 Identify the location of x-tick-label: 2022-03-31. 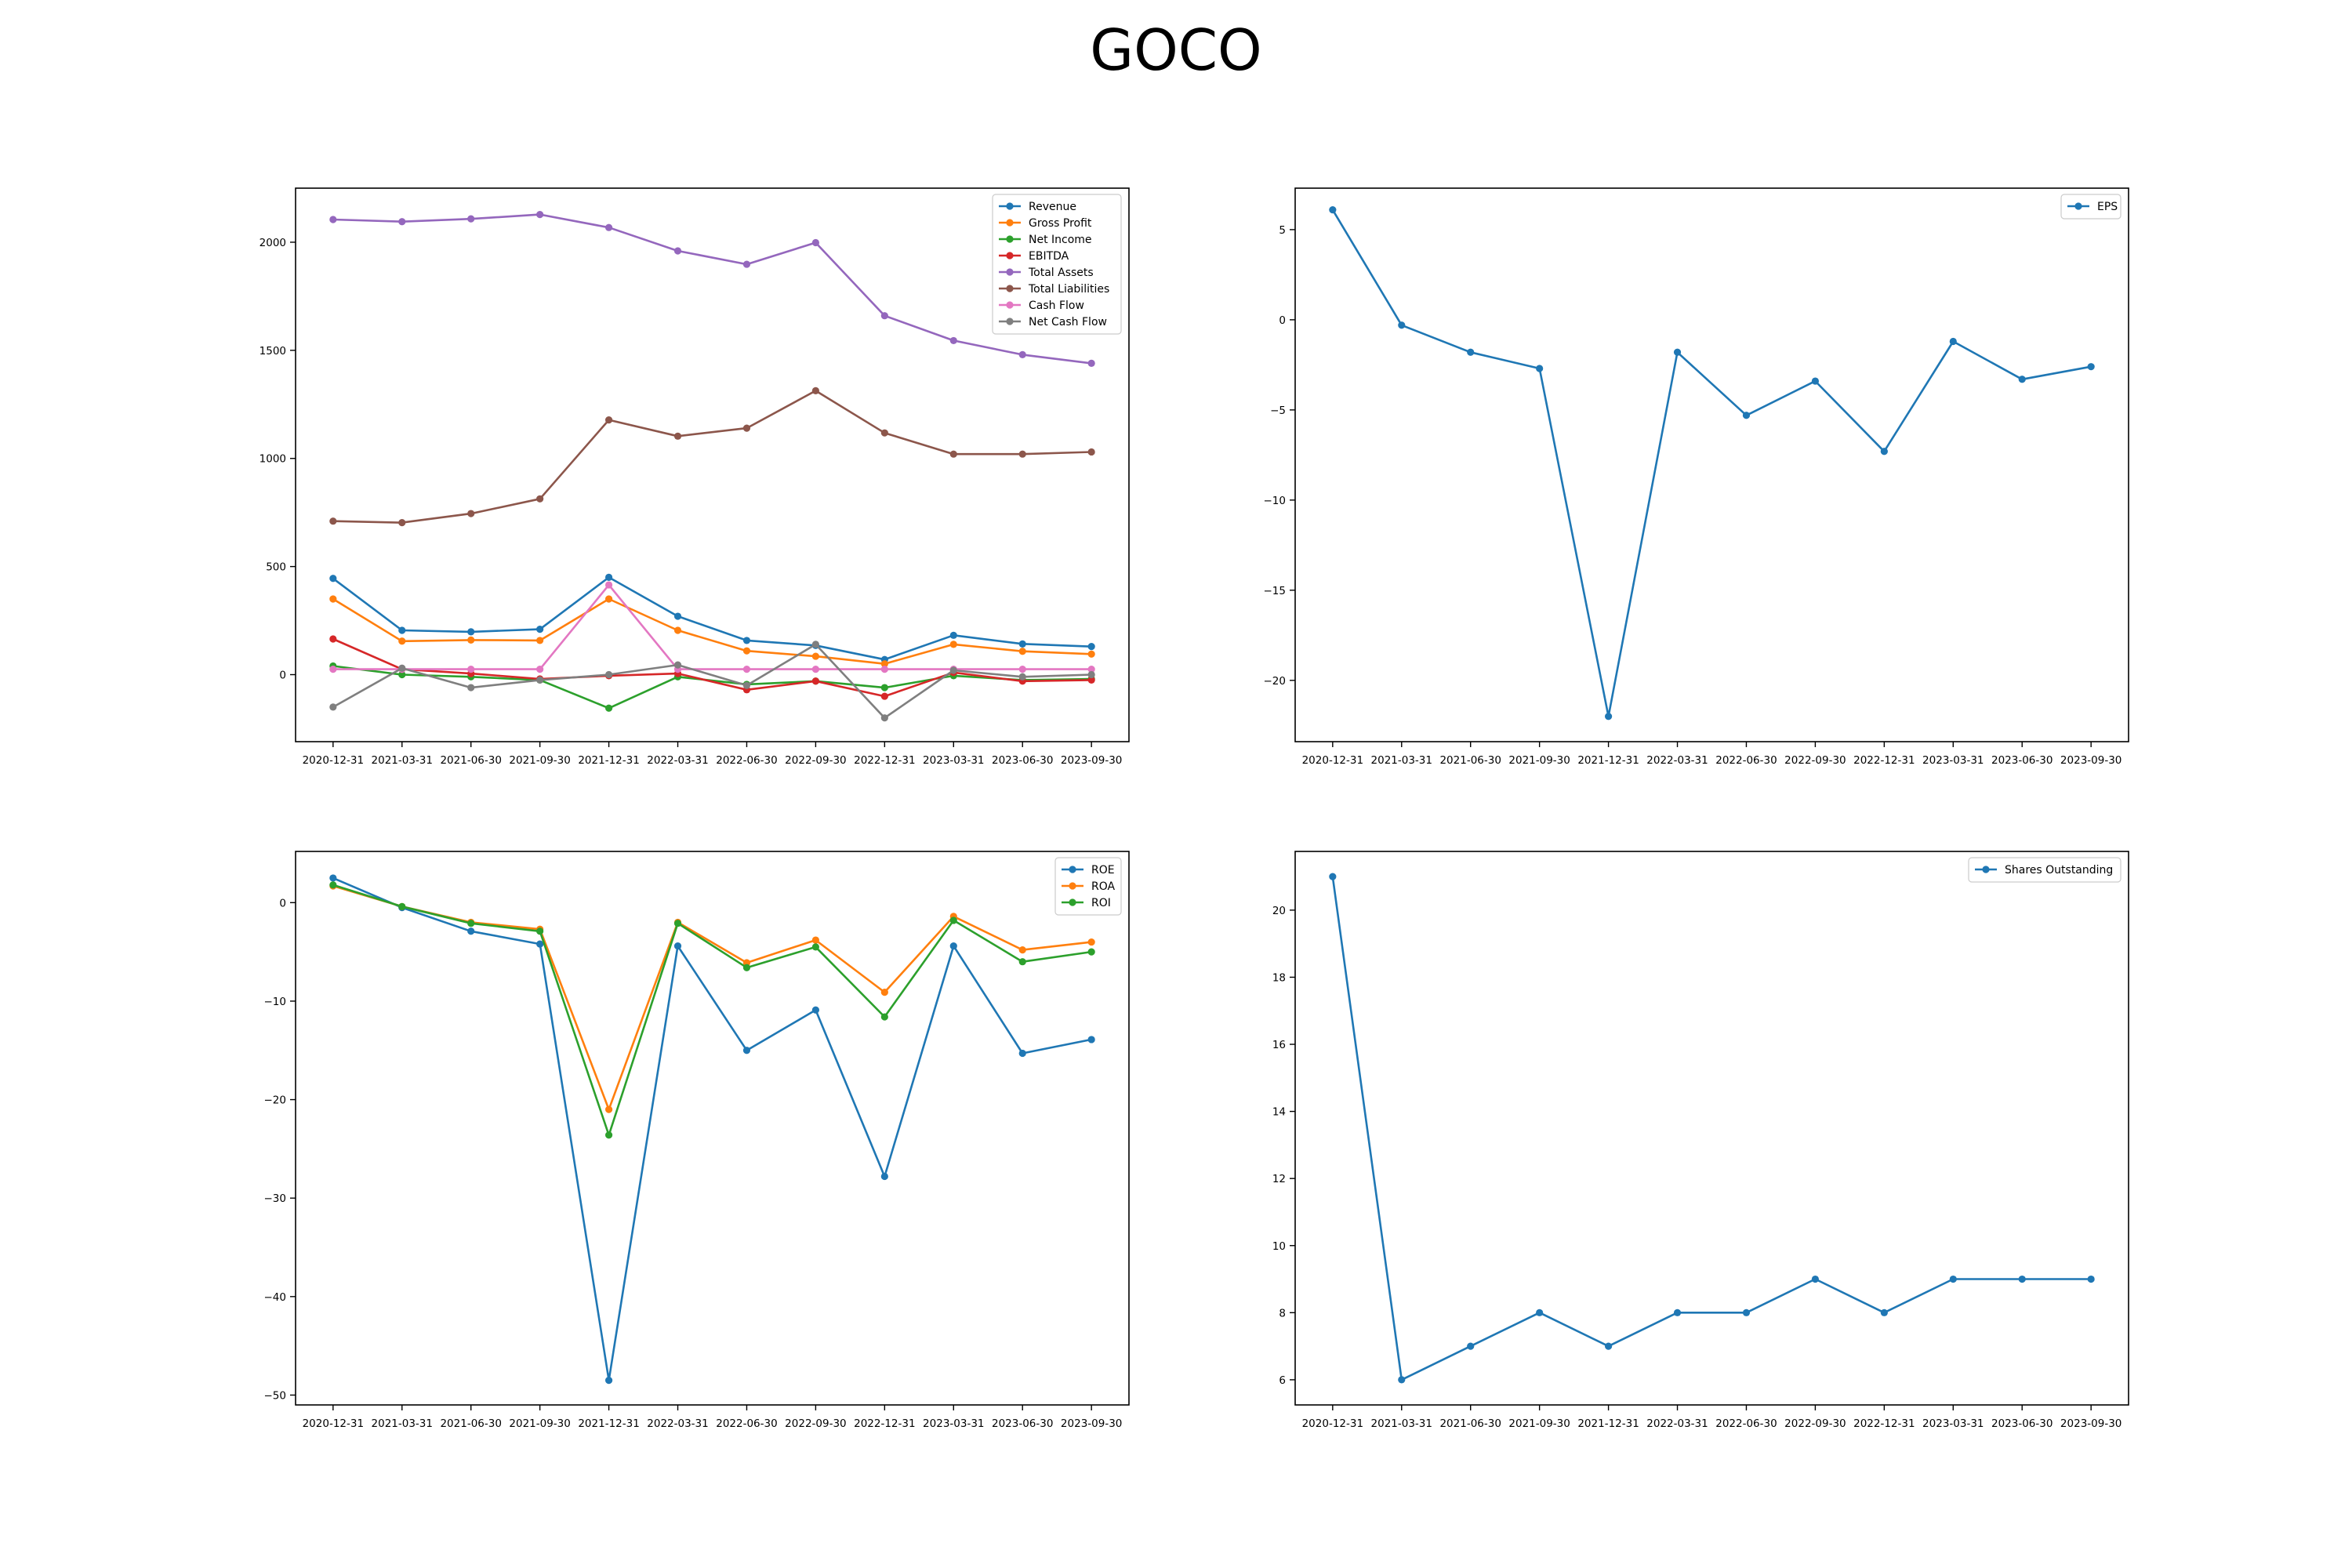
(677, 760).